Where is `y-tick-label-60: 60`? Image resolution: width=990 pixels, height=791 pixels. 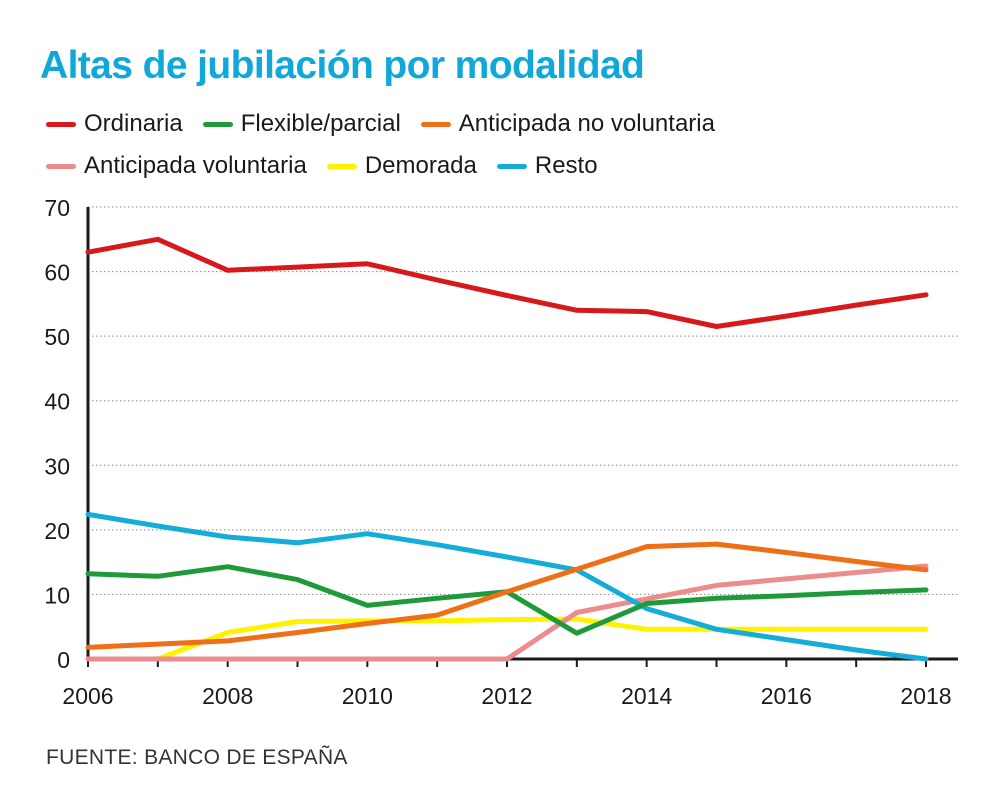 y-tick-label-60: 60 is located at coordinates (57, 273).